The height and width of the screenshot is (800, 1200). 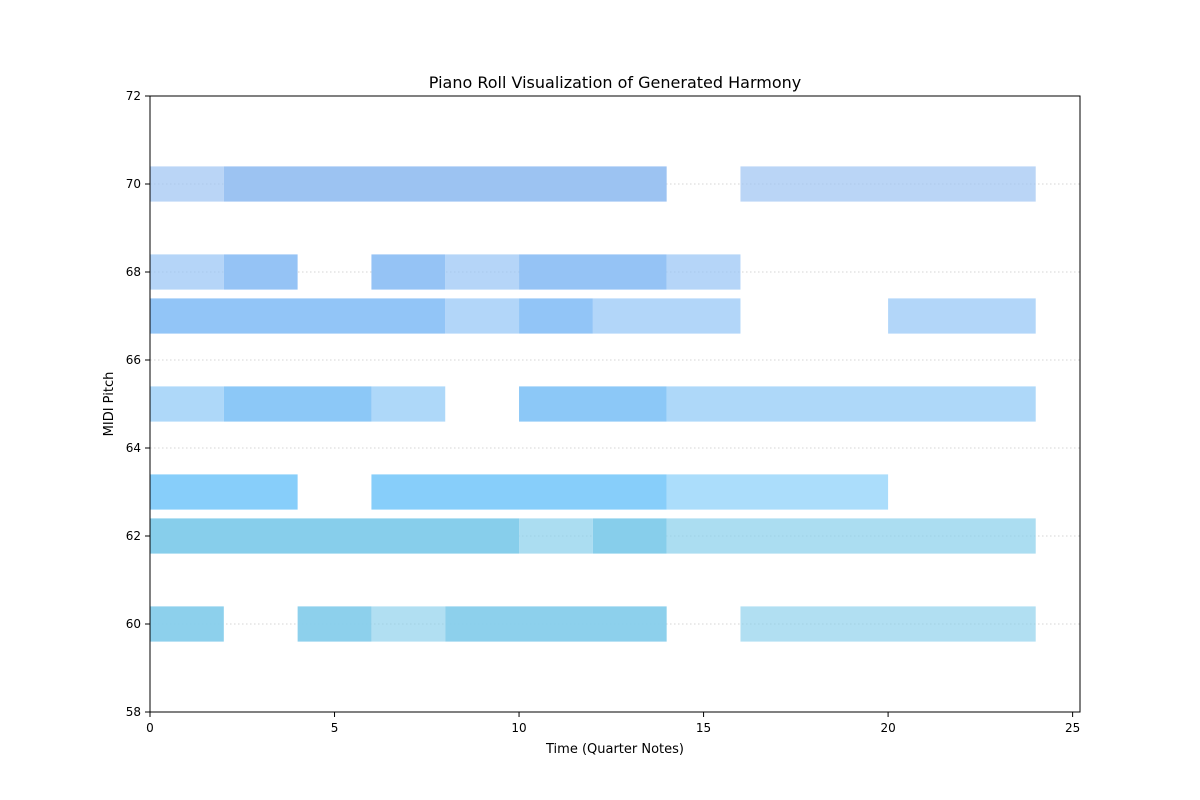 What do you see at coordinates (1072, 728) in the screenshot?
I see `x-tick-label: 25` at bounding box center [1072, 728].